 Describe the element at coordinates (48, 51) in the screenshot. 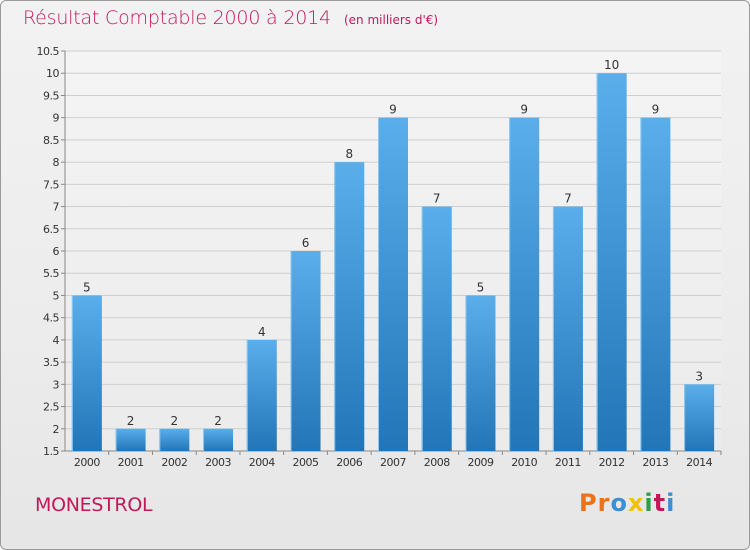

I see `y-tick-label: 10.5` at that location.